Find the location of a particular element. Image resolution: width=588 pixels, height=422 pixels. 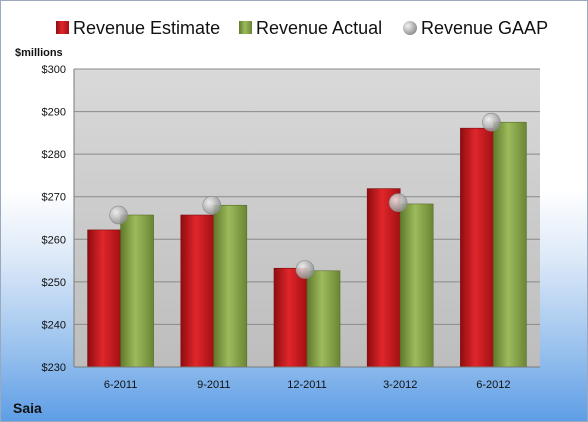

y-tick-label: $300 is located at coordinates (54, 70).